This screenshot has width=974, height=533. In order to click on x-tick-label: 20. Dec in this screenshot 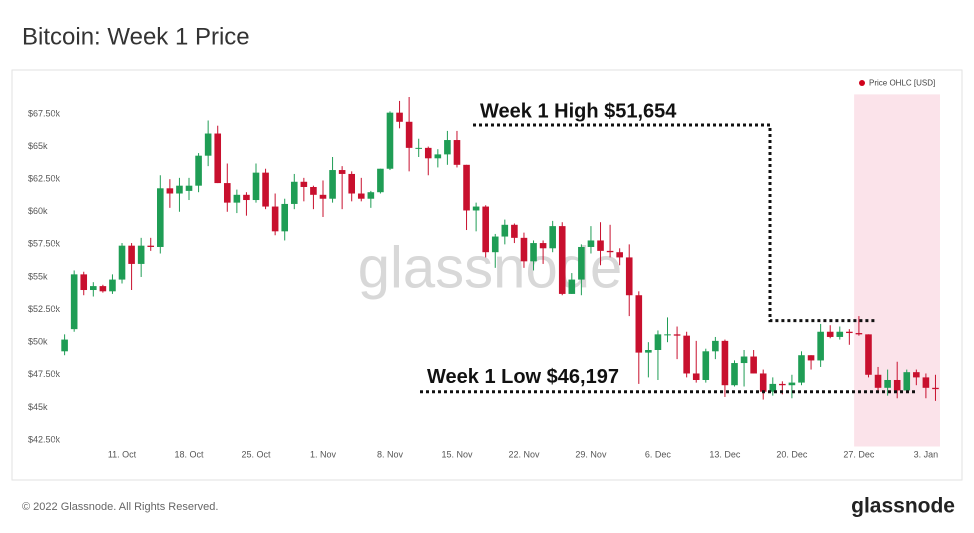, I will do `click(792, 454)`.